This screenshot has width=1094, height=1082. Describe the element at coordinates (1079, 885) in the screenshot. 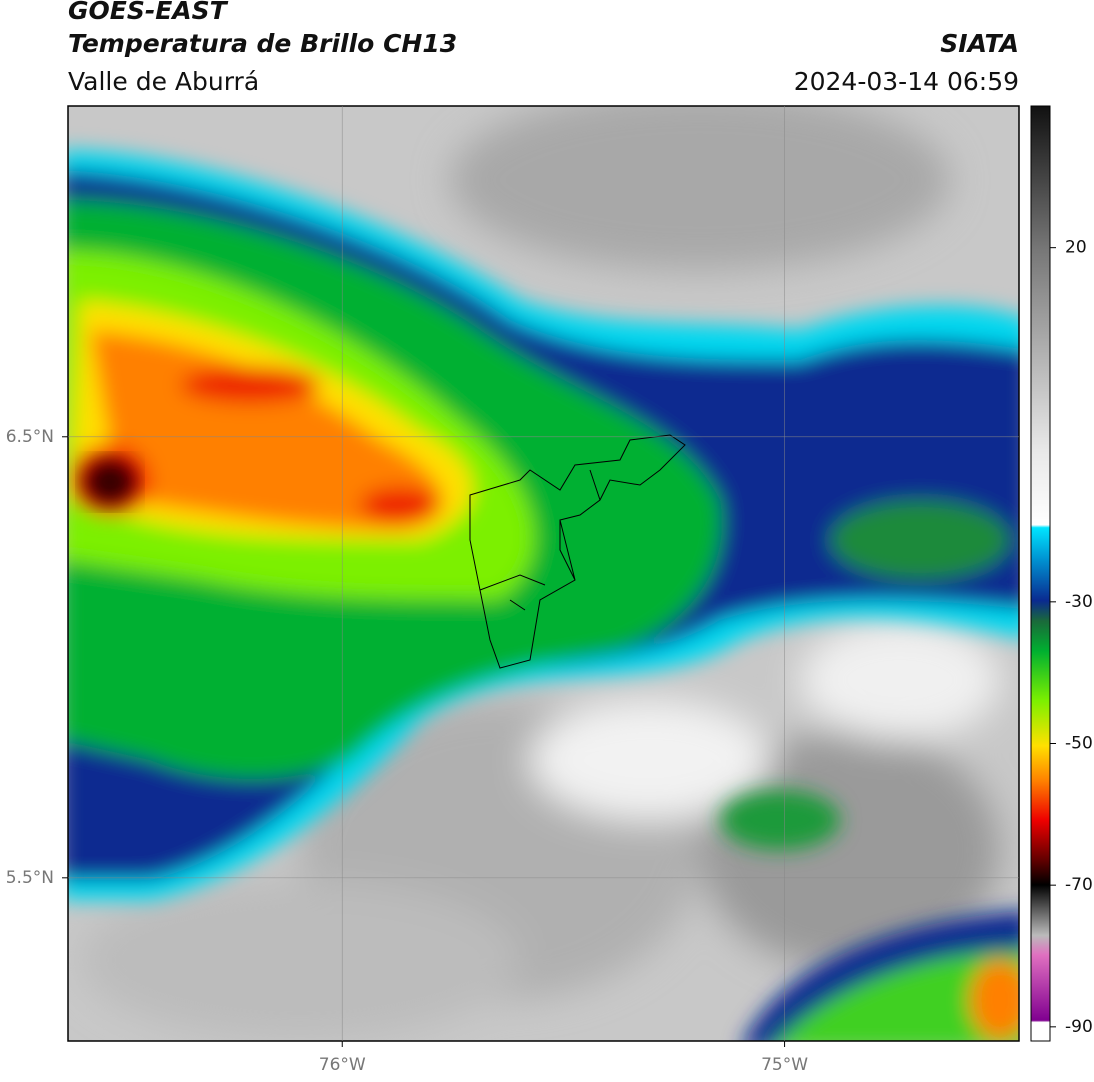

I see `colorbar-tick-label: -70` at that location.